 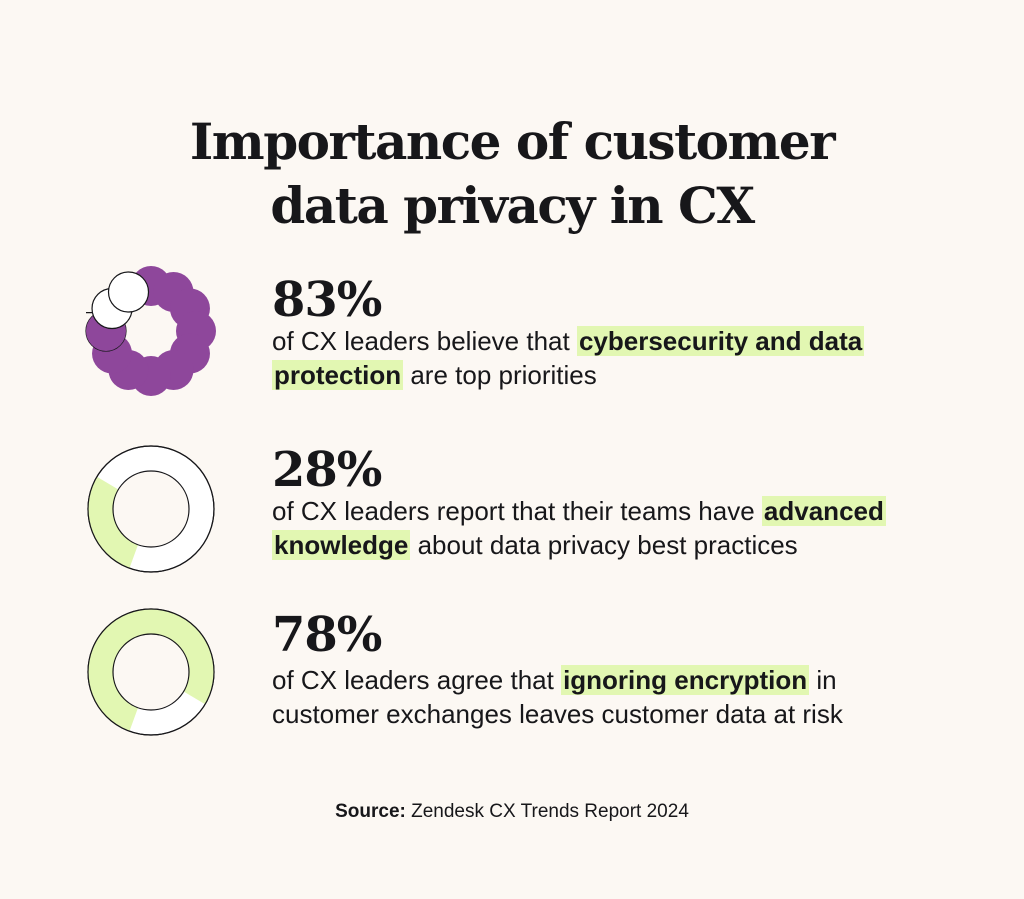 I want to click on ring-segment-empty, so click(x=128, y=292).